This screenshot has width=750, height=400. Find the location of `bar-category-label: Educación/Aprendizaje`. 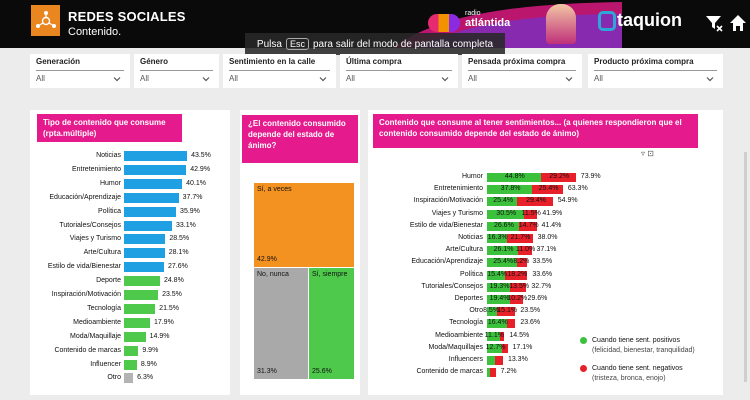

bar-category-label: Educación/Aprendizaje is located at coordinates (85, 197).